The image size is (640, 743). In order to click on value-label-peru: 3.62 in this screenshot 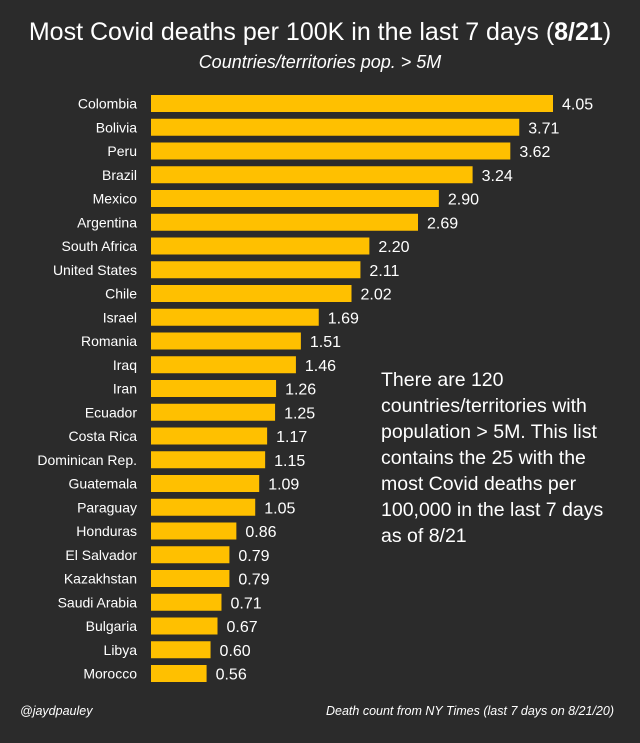, I will do `click(534, 152)`.